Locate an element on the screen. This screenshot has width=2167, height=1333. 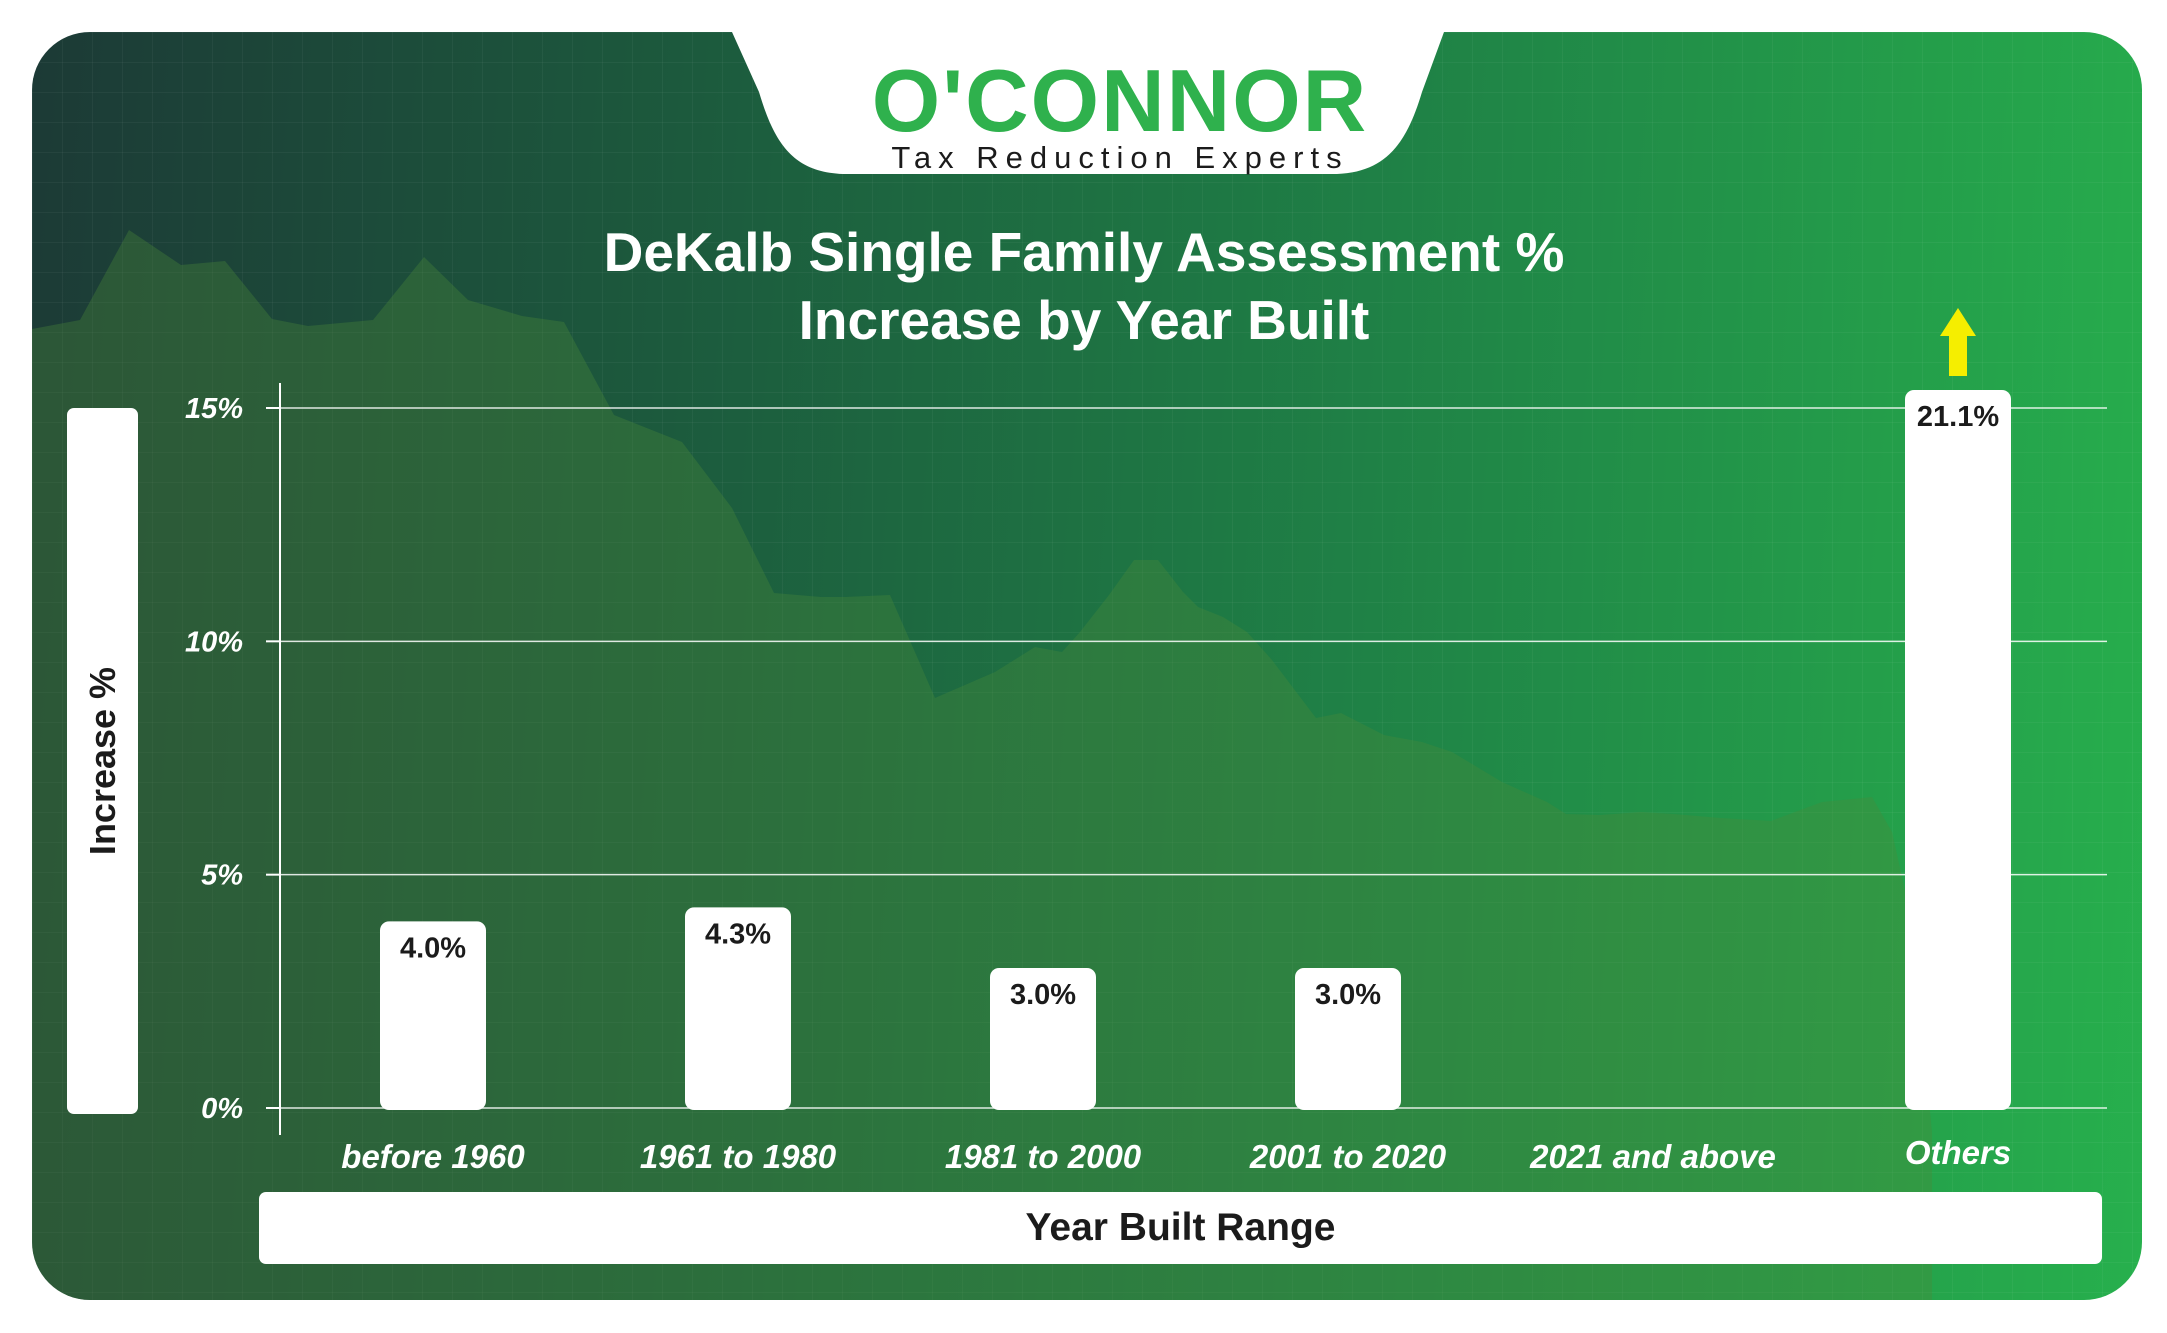
data-label: 21.1% is located at coordinates (1958, 417).